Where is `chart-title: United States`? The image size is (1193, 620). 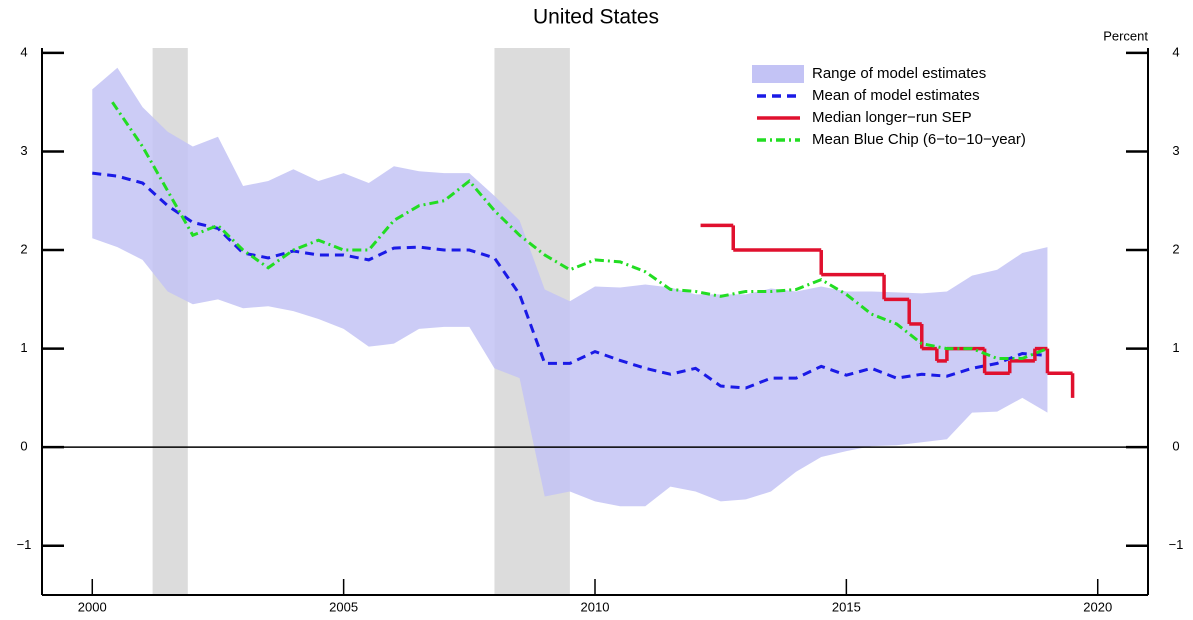
chart-title: United States is located at coordinates (596, 17).